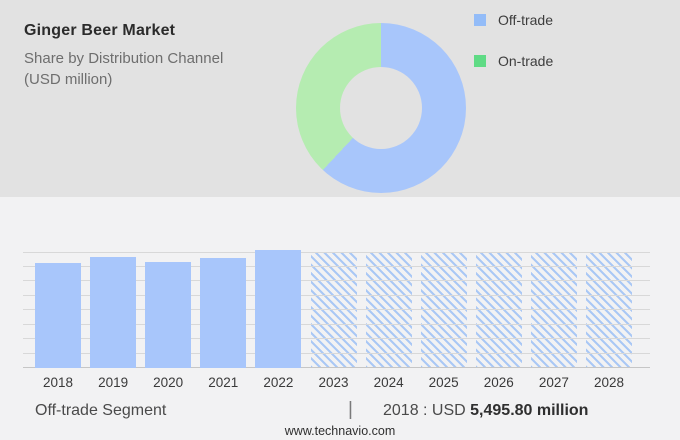 The height and width of the screenshot is (440, 680). I want to click on donut-chart, so click(381, 108).